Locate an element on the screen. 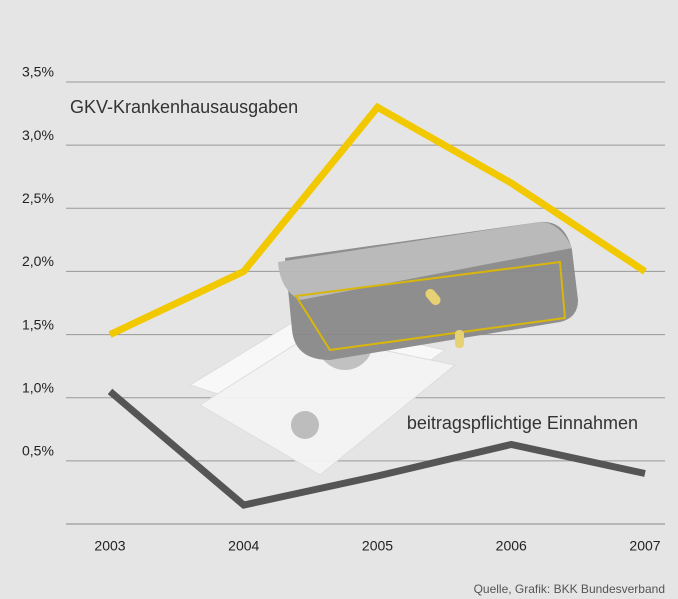 The height and width of the screenshot is (599, 678). x-tick-label: 2003 is located at coordinates (109, 546).